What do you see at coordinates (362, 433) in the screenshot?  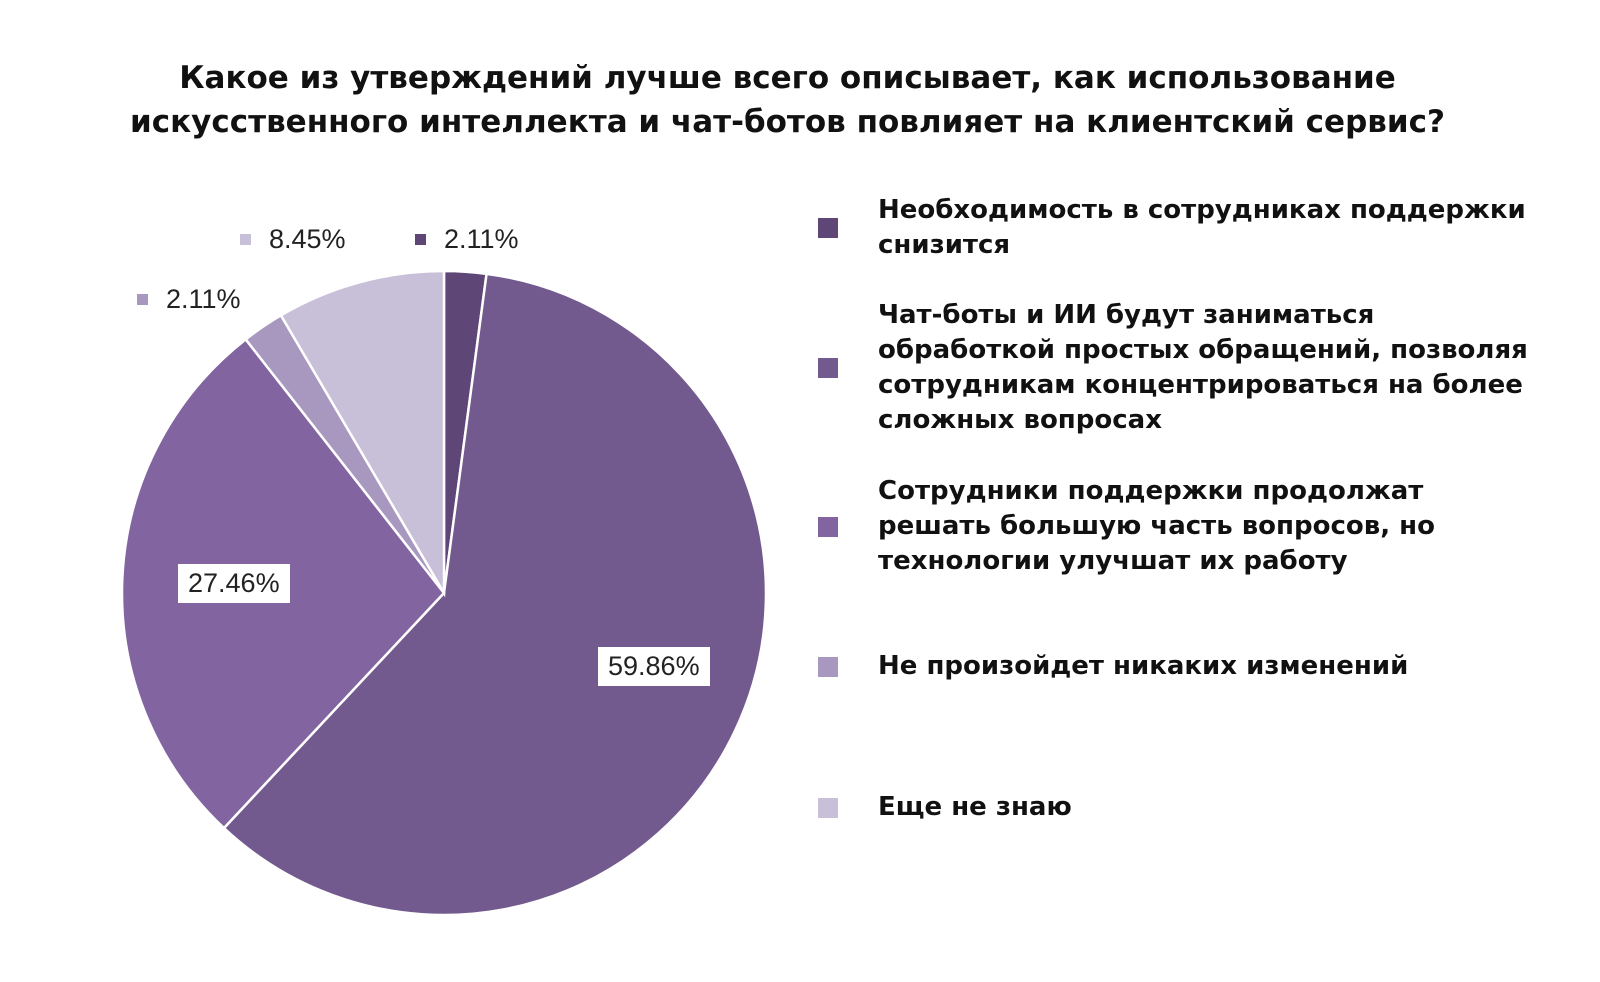 I see `pie-slice` at bounding box center [362, 433].